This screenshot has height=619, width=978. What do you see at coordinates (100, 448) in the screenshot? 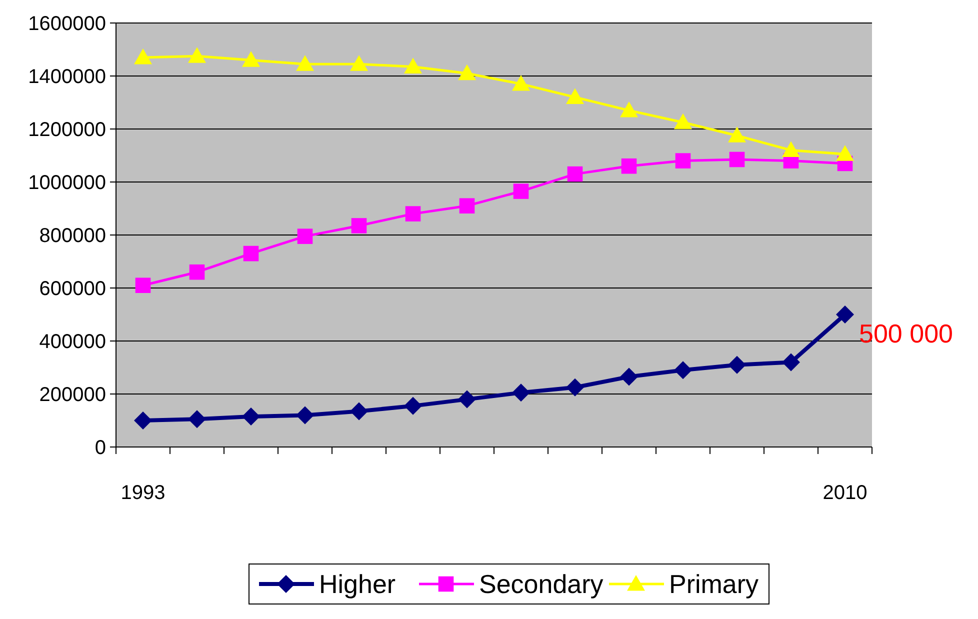
I see `y-tick-label: 0` at bounding box center [100, 448].